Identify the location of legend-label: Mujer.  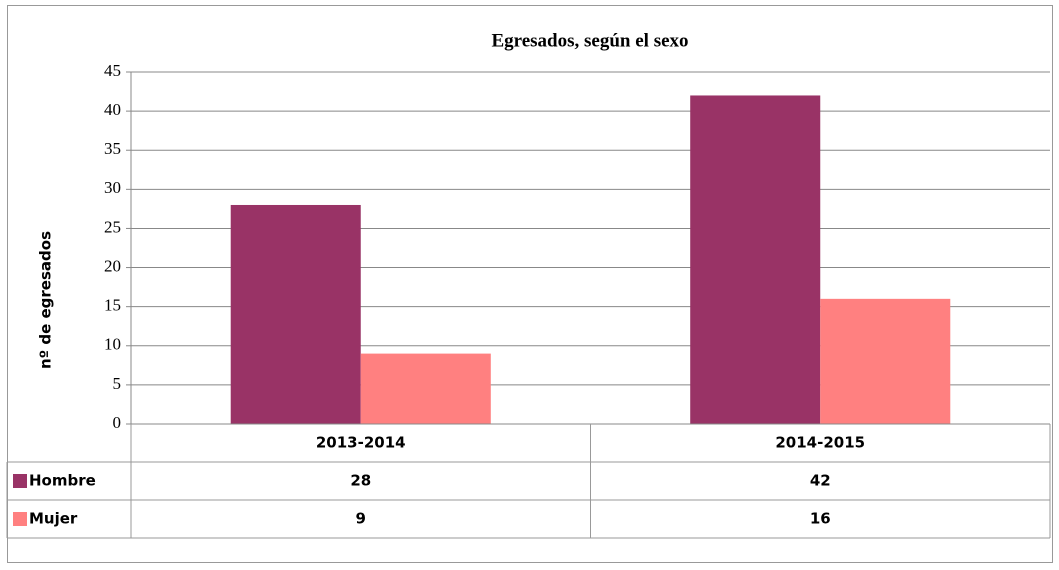
(53, 519).